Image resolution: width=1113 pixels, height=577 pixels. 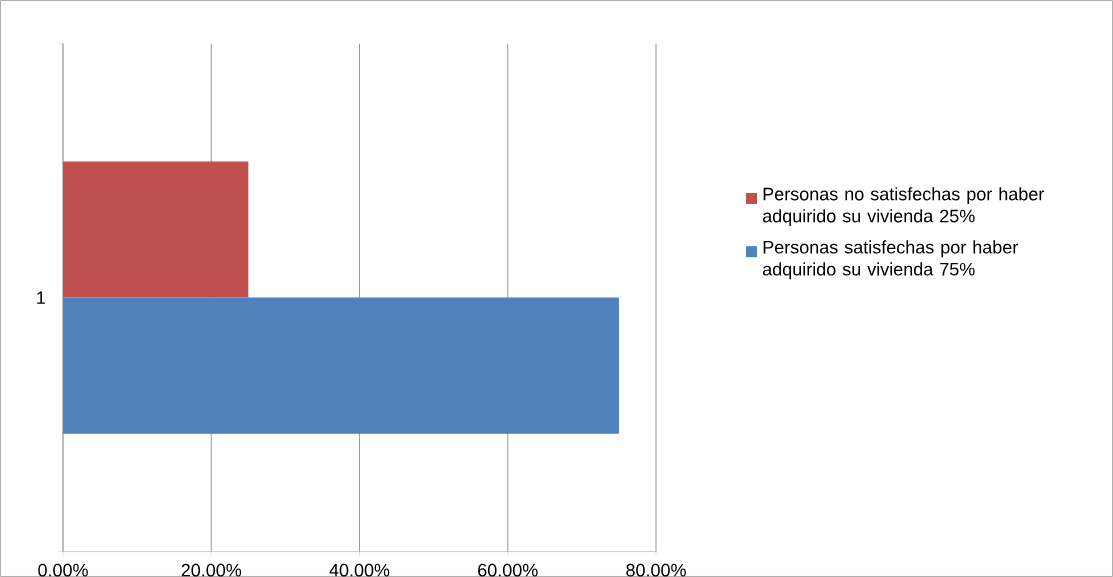 What do you see at coordinates (41, 297) in the screenshot?
I see `y-tick-label: 1` at bounding box center [41, 297].